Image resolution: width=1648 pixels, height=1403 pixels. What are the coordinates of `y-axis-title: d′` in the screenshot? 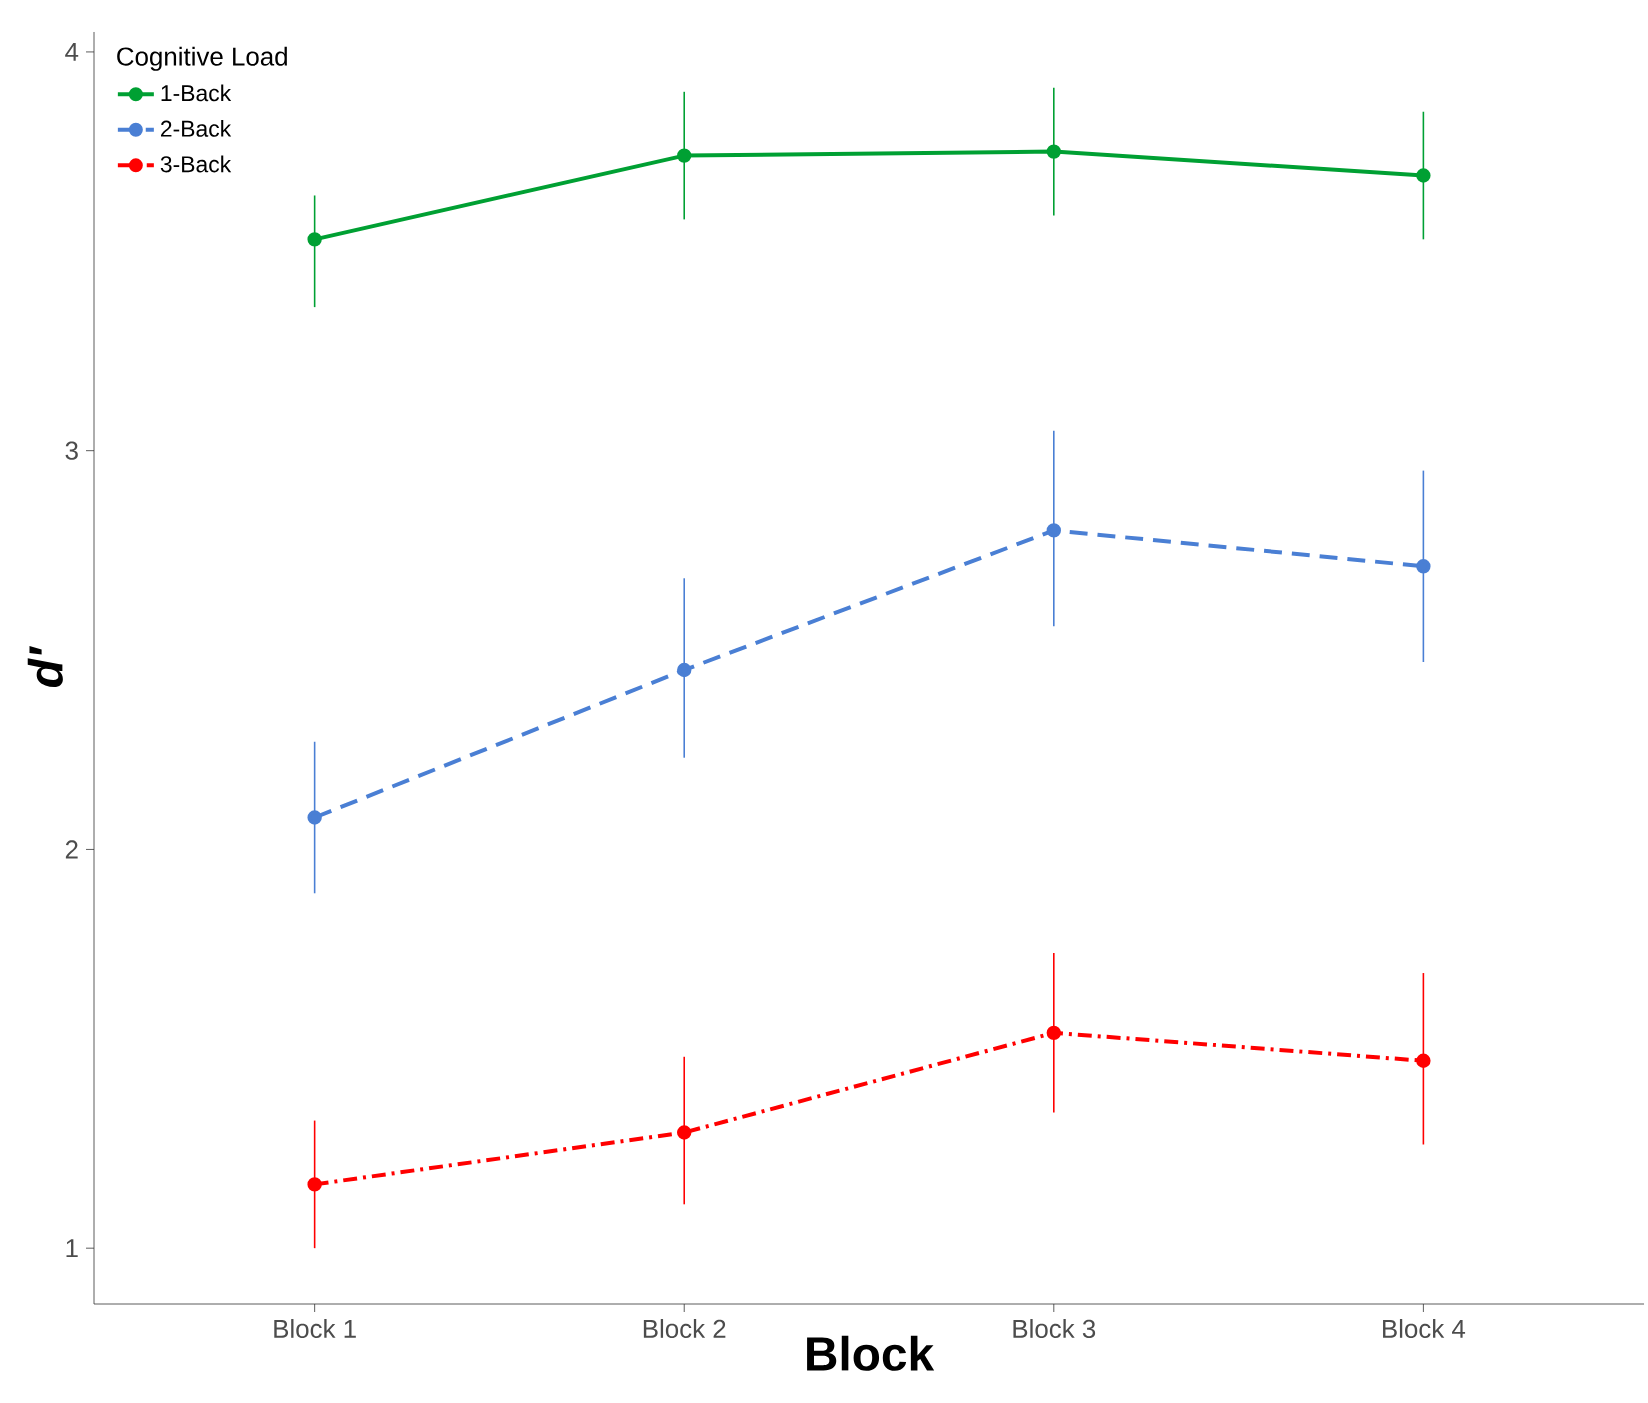 It's located at (45, 666).